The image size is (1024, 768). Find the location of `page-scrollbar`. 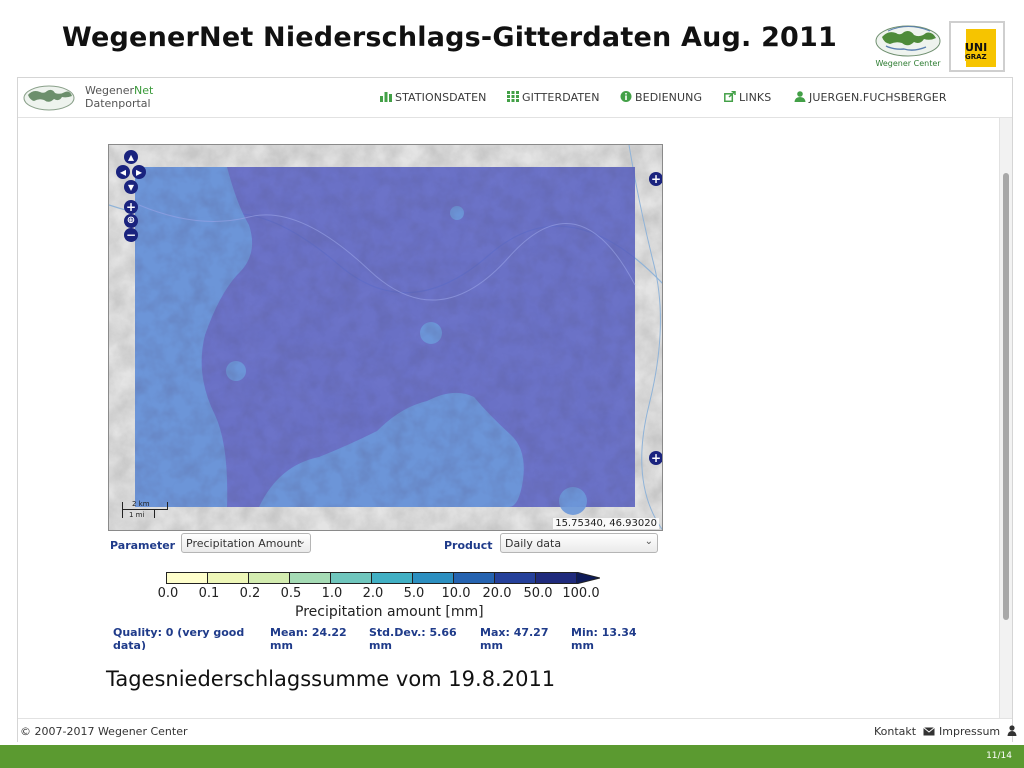

page-scrollbar is located at coordinates (1005, 418).